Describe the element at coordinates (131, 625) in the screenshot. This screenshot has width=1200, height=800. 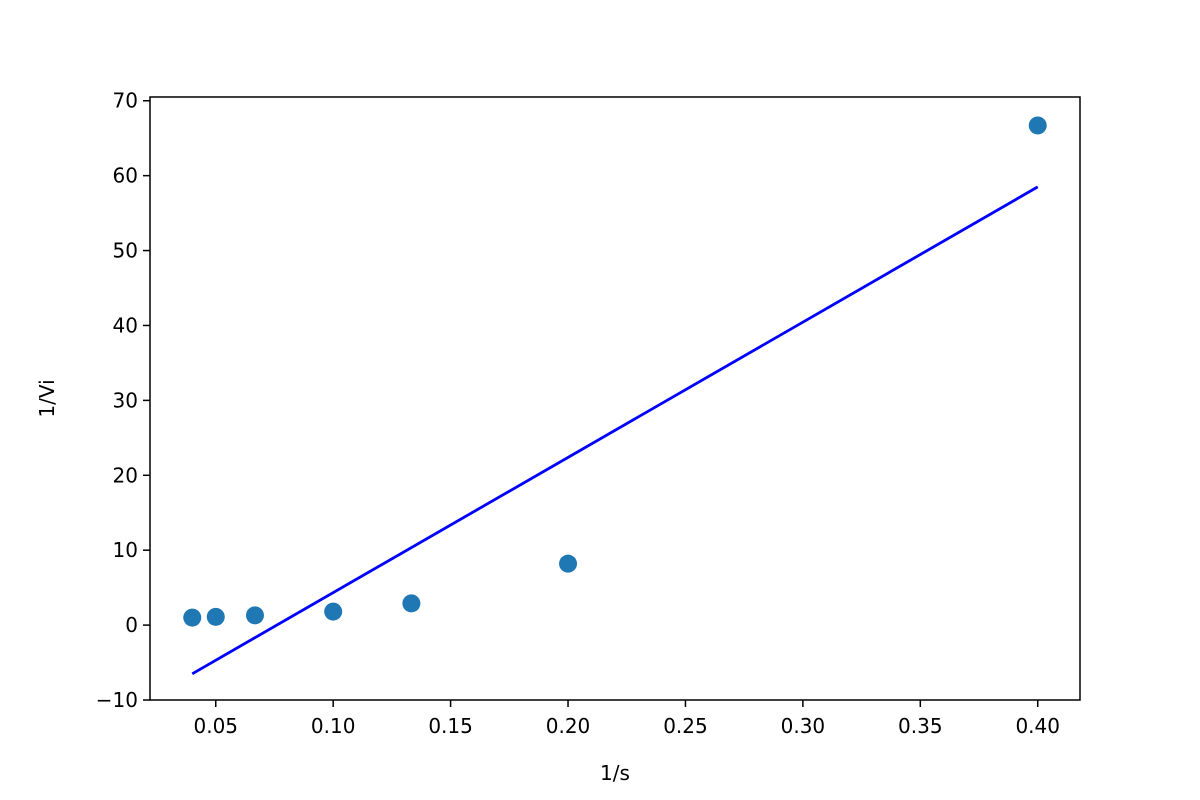
I see `y-tick-label: 0` at that location.